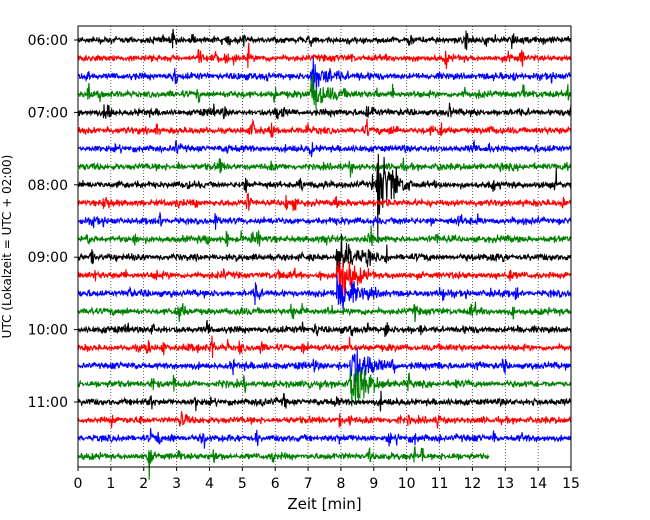  Describe the element at coordinates (340, 484) in the screenshot. I see `x-tick-label: 8` at that location.